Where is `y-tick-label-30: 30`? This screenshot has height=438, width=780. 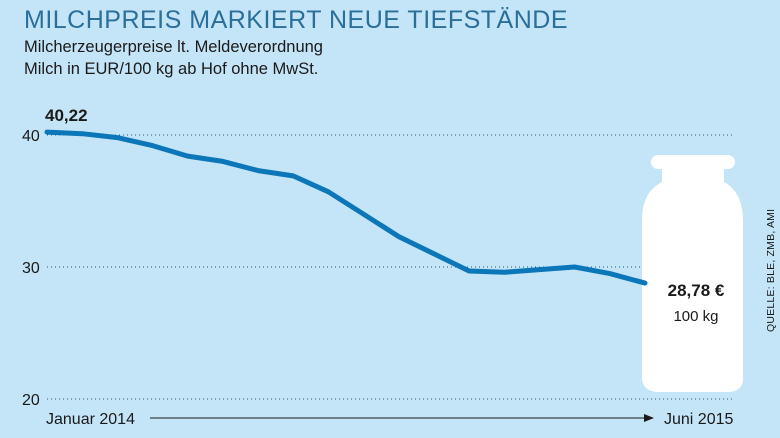
y-tick-label-30: 30 is located at coordinates (31, 268).